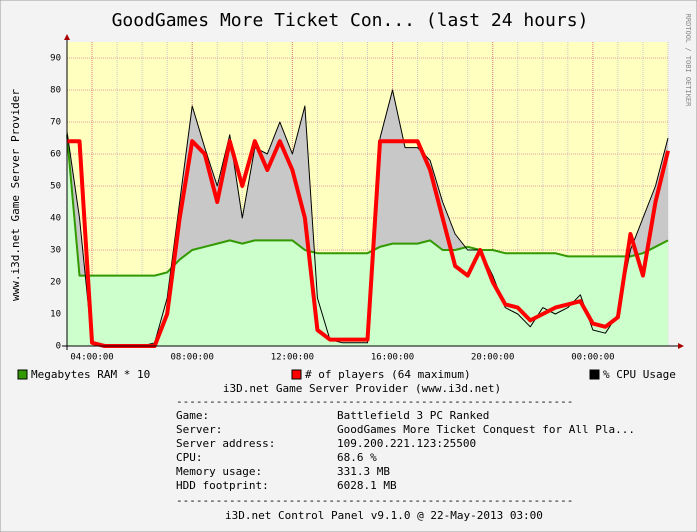  I want to click on side-note: RRDTOOL / TOBI OETIKER, so click(688, 61).